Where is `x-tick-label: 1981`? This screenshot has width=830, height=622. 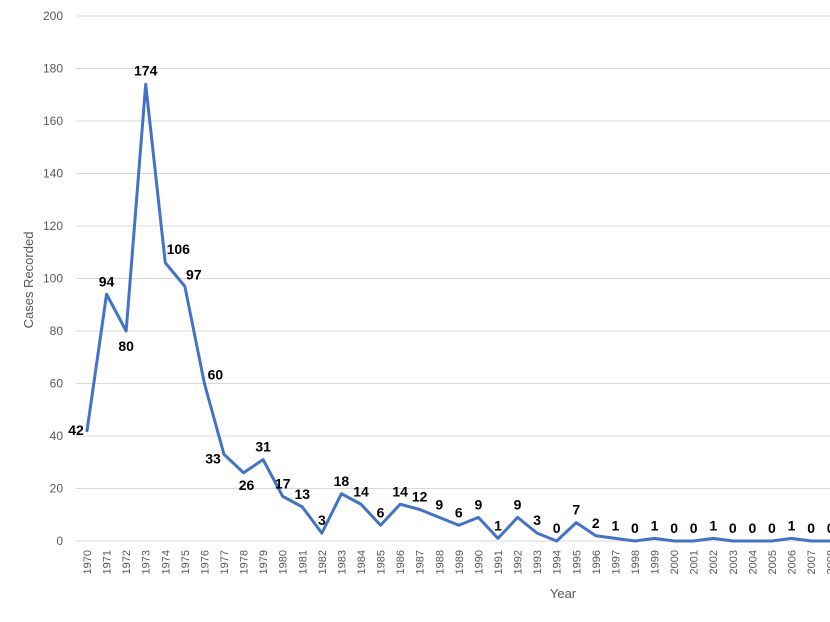
x-tick-label: 1981 is located at coordinates (303, 562).